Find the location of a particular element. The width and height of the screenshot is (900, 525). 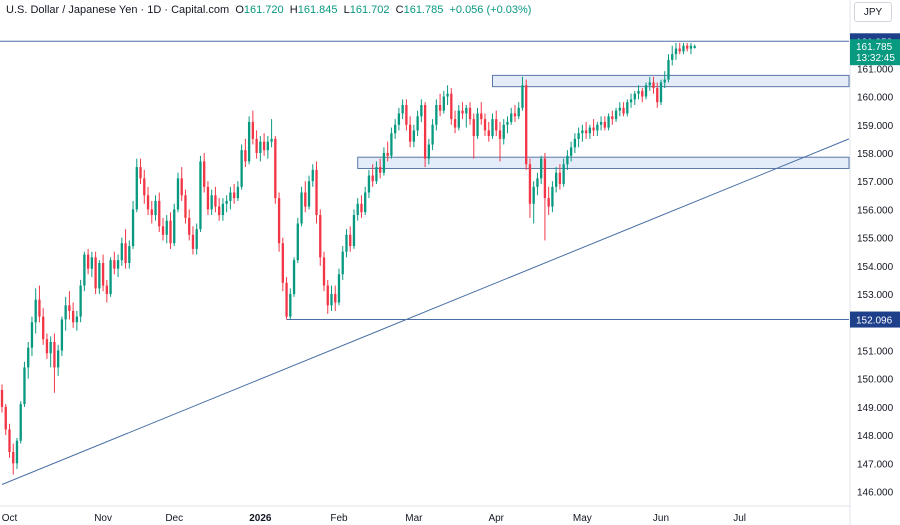

price-tick-label: 151.000 is located at coordinates (875, 351).